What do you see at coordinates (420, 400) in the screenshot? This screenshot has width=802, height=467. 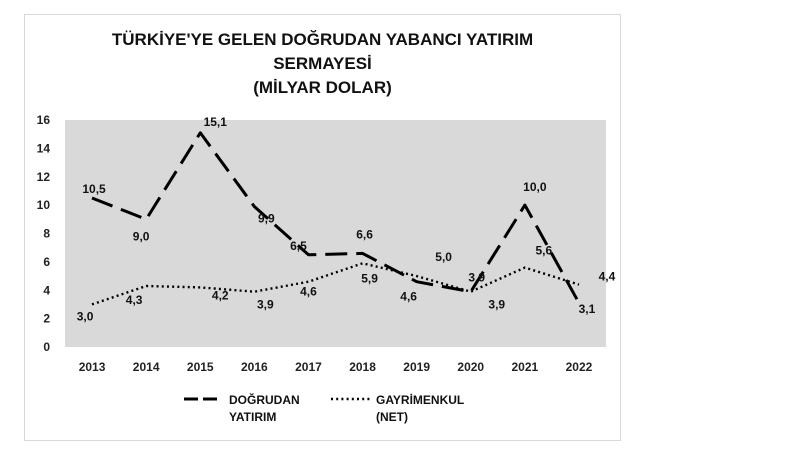 I see `legend-label-real-estate-line-1: GAYRİMENKUL` at bounding box center [420, 400].